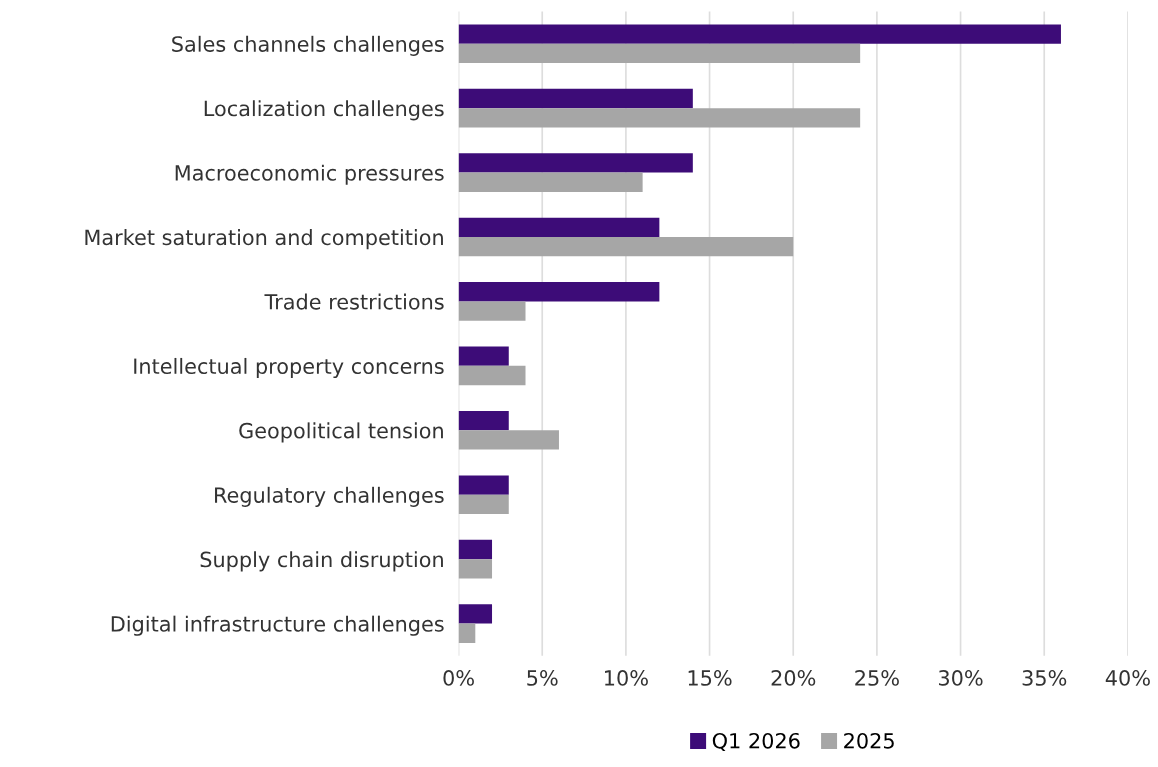 Image resolution: width=1158 pixels, height=767 pixels. I want to click on y-tick-label: Geopolitical tension, so click(341, 432).